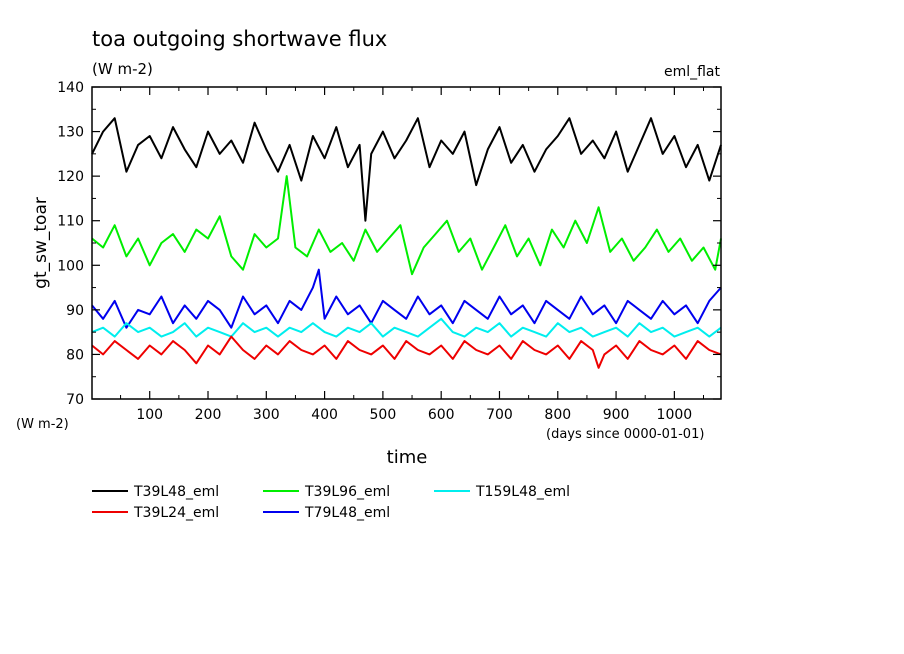 Image resolution: width=904 pixels, height=654 pixels. I want to click on legend-label-T159L48_eml: T159L48_eml, so click(522, 492).